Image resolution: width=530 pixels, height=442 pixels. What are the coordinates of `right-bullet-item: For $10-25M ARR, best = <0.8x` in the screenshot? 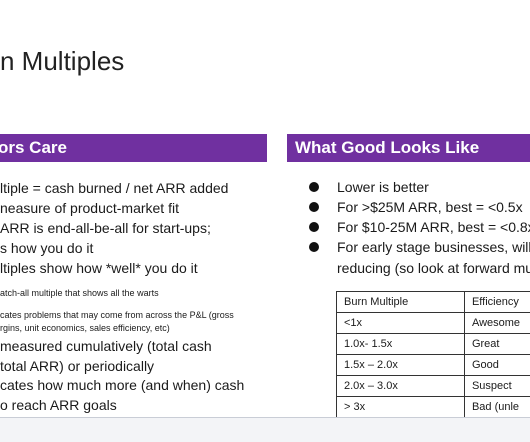 It's located at (419, 228).